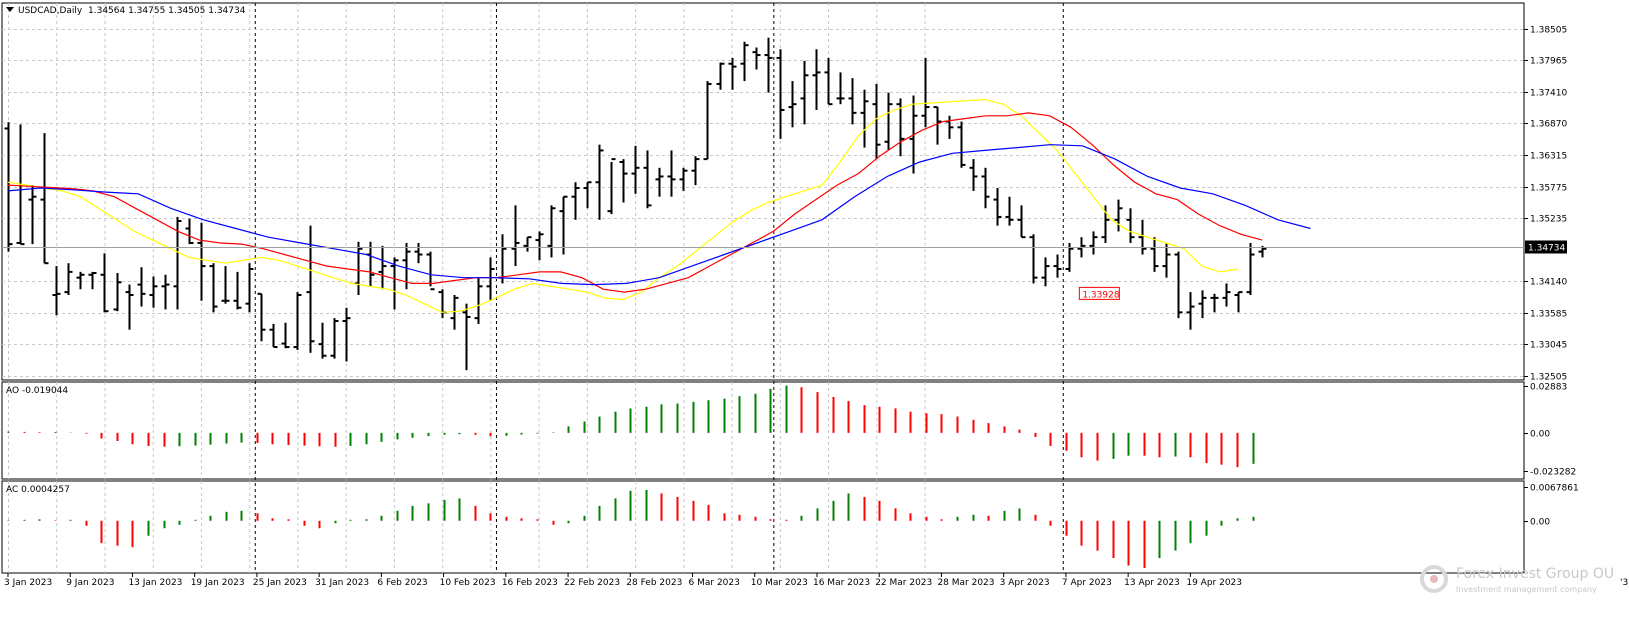 Image resolution: width=1629 pixels, height=619 pixels. Describe the element at coordinates (1540, 523) in the screenshot. I see `ac-tick-label: 0.00` at that location.